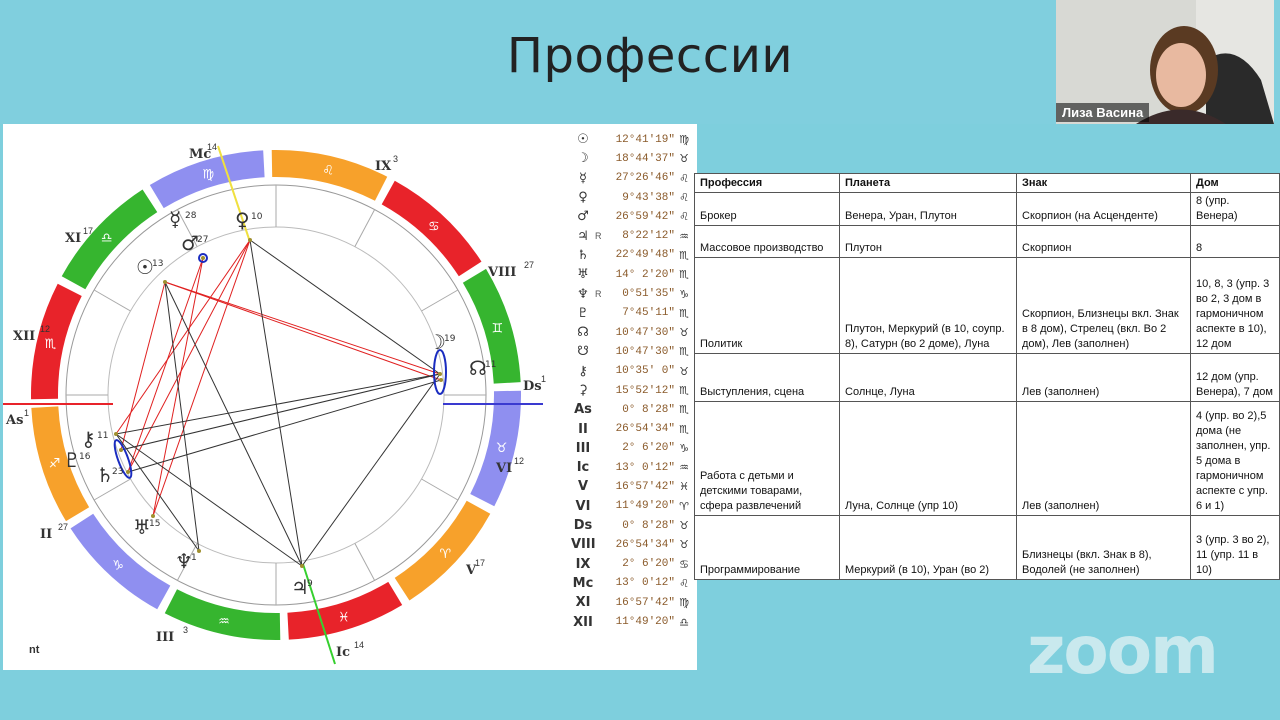 The image size is (1280, 720). I want to click on planet-degree: 11, so click(102, 436).